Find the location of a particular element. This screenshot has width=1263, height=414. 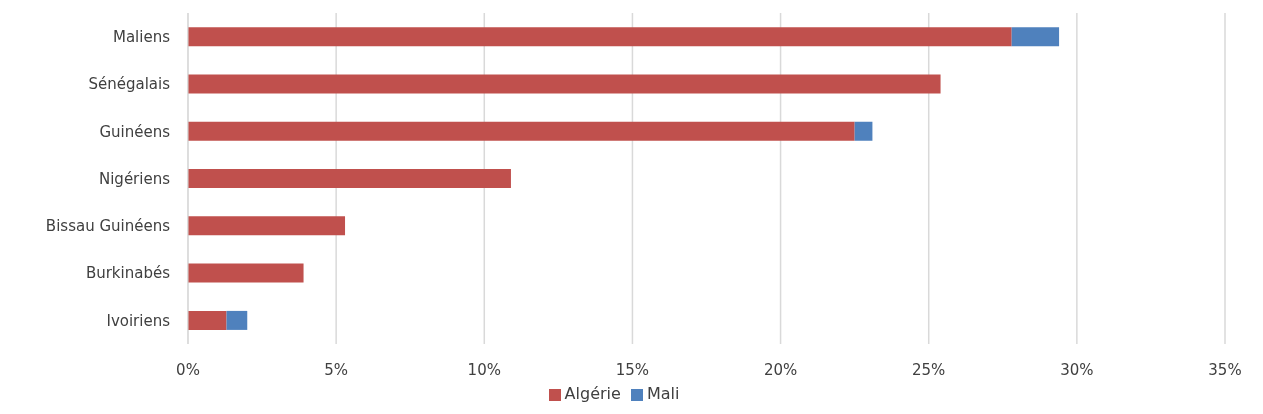

x-tick-label: 25% is located at coordinates (929, 369).